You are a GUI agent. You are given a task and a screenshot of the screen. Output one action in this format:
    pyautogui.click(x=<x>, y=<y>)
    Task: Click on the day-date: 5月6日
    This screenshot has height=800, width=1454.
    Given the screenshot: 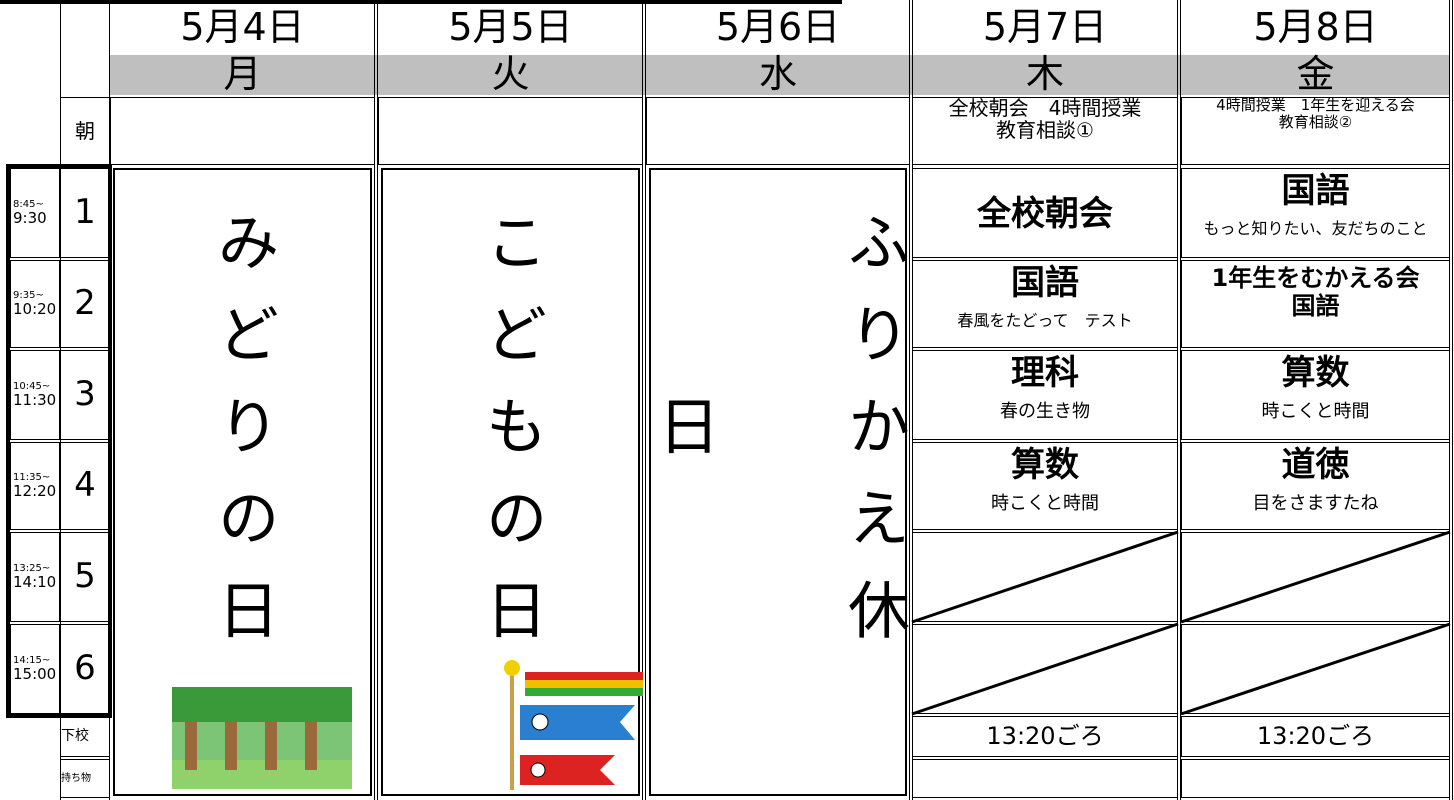 What is the action you would take?
    pyautogui.click(x=778, y=27)
    